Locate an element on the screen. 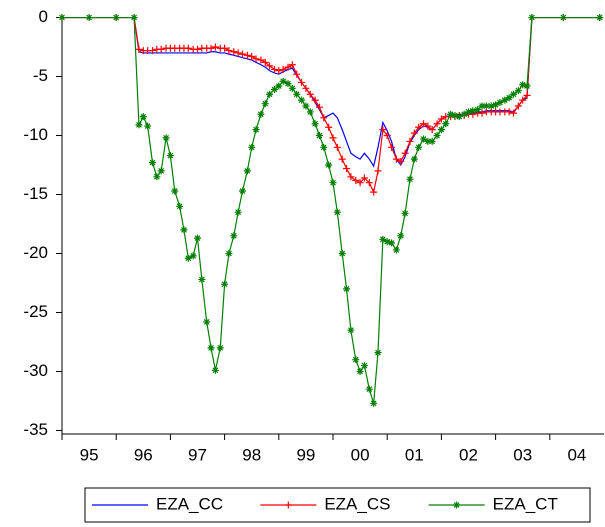 The height and width of the screenshot is (527, 605). legend-label: EZA_CS is located at coordinates (357, 503).